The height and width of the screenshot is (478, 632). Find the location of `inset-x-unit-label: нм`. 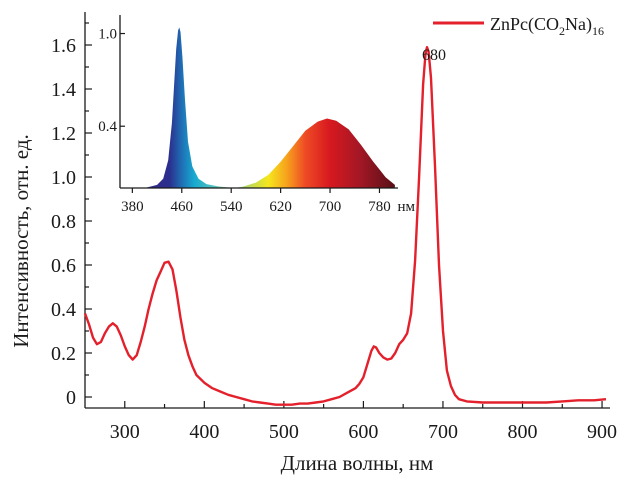

inset-x-unit-label: нм is located at coordinates (406, 207).